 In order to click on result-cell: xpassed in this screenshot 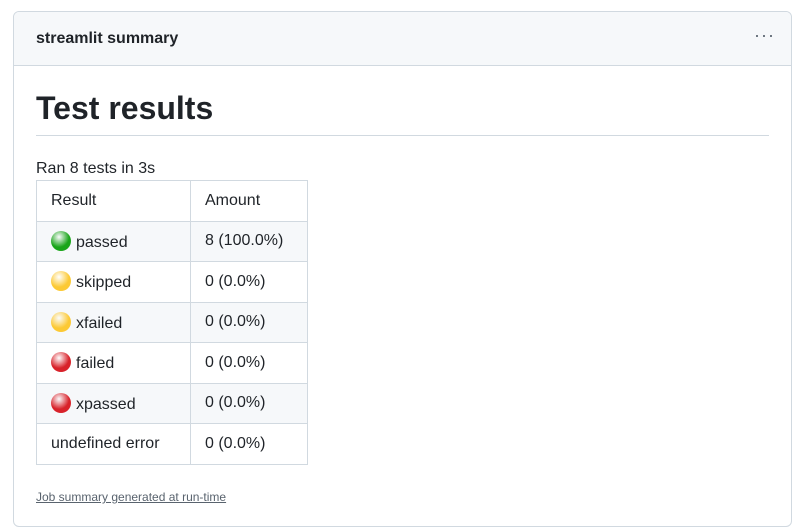, I will do `click(113, 403)`.